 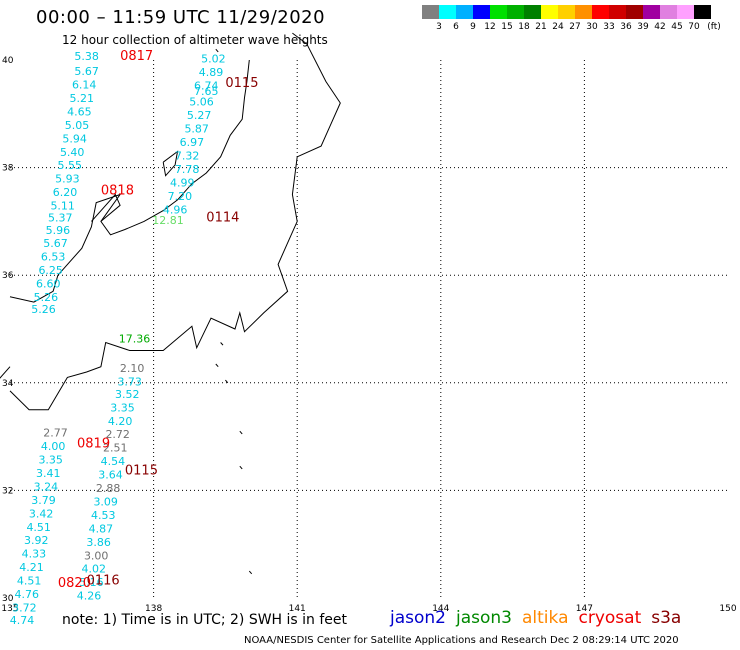 What do you see at coordinates (62, 206) in the screenshot?
I see `wave-height-label: 5.11` at bounding box center [62, 206].